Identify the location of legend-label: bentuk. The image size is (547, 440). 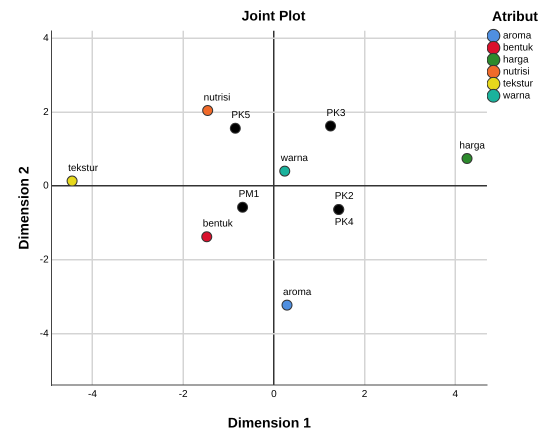
(518, 48).